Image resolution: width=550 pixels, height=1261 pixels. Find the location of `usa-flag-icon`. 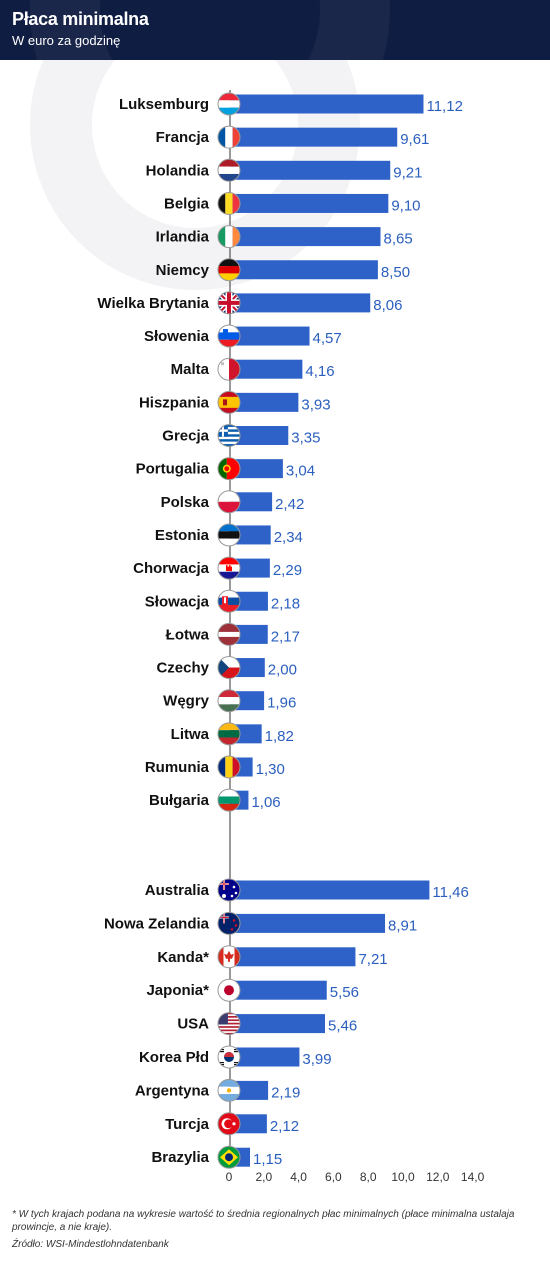

usa-flag-icon is located at coordinates (229, 1023).